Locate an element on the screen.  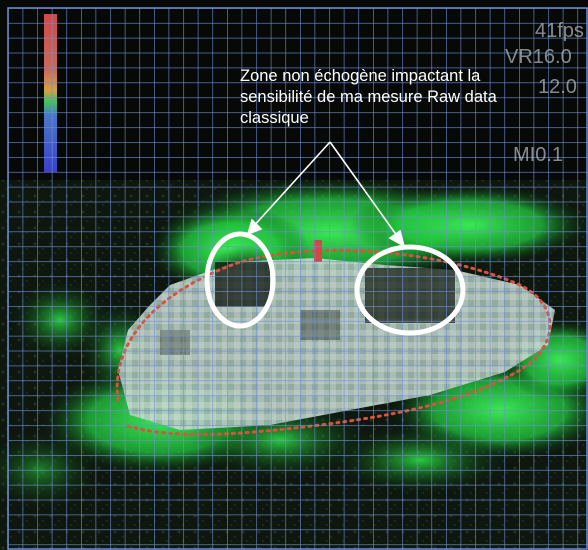
mi-readout: MI0.1 is located at coordinates (538, 155).